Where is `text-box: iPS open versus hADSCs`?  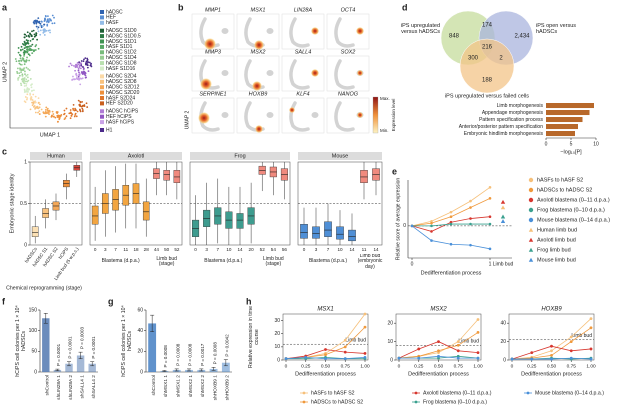 text-box: iPS open versus hADSCs is located at coordinates (556, 29).